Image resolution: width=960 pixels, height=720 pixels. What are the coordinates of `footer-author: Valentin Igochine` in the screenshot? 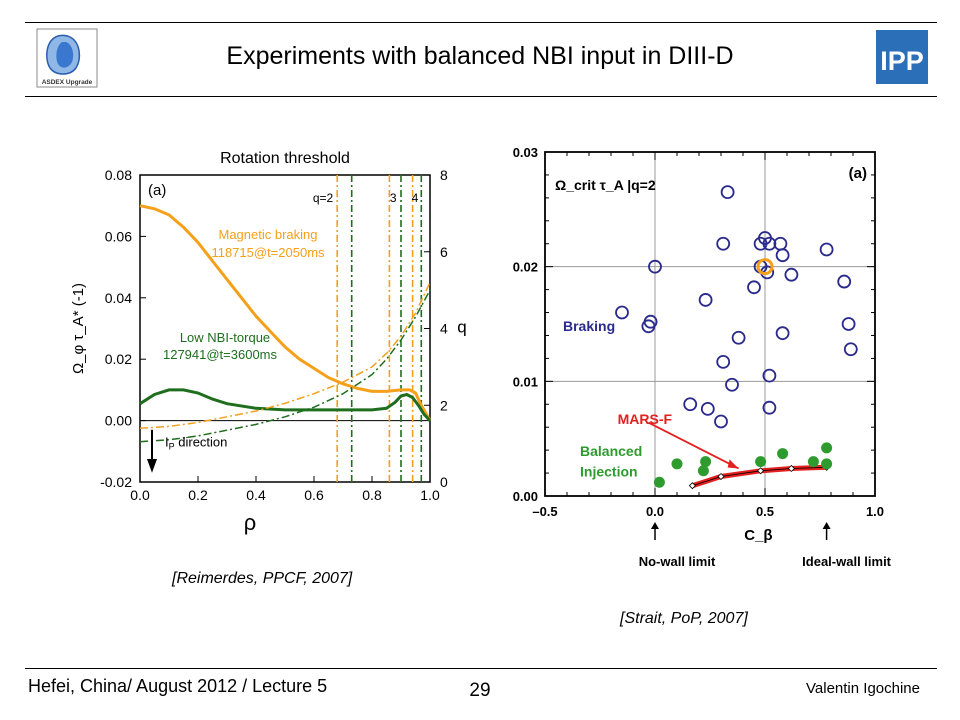 It's located at (863, 688).